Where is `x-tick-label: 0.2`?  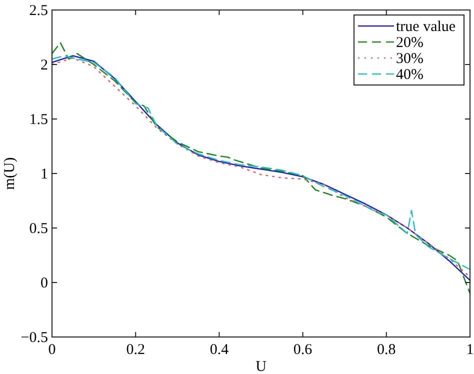
x-tick-label: 0.2 is located at coordinates (135, 350).